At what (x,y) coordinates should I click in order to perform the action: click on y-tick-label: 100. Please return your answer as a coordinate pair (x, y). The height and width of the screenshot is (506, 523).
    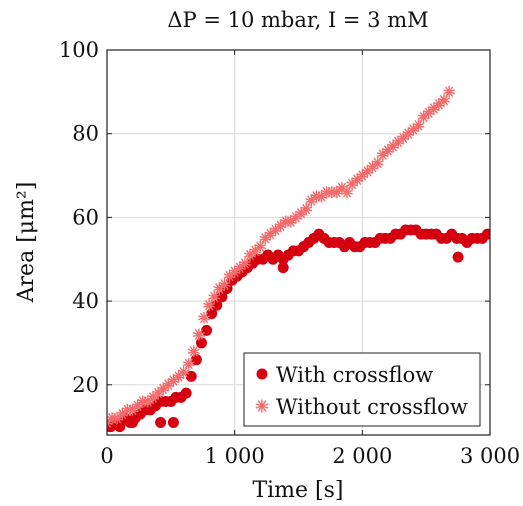
    Looking at the image, I should click on (79, 50).